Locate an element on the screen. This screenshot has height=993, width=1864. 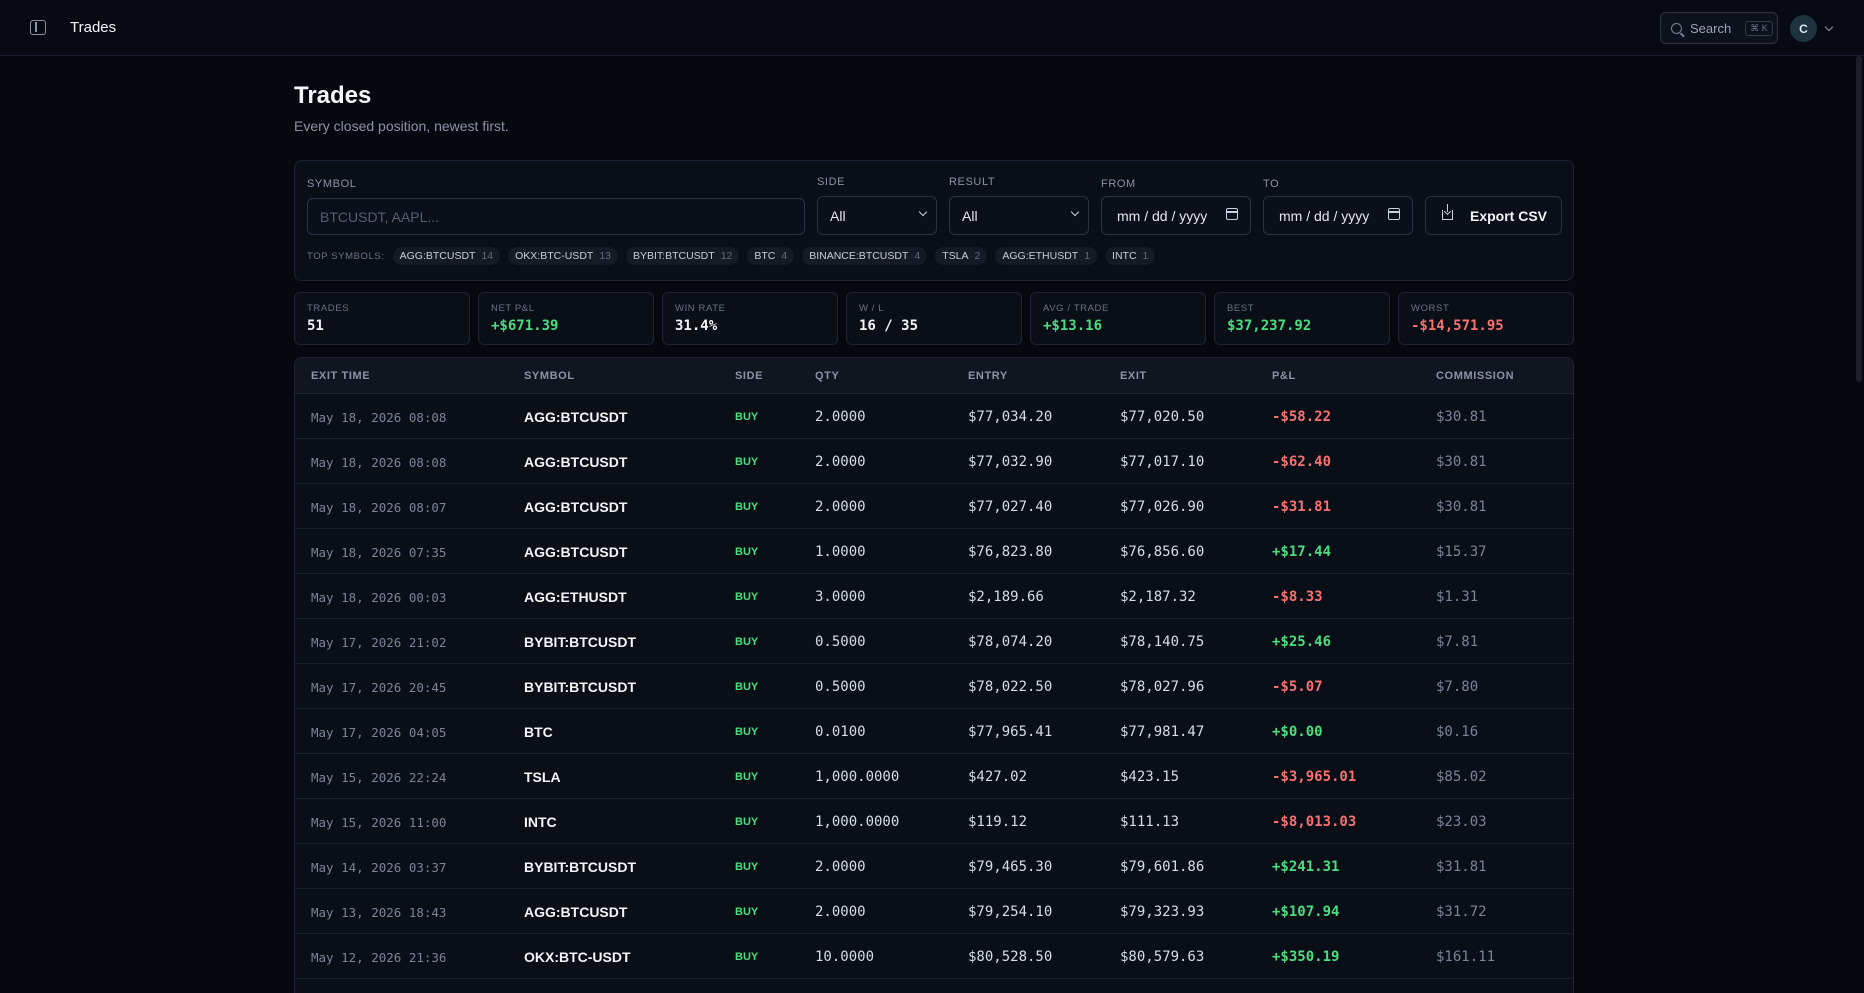
cell-exit-time: May 18, 2026 07:35 is located at coordinates (379, 552).